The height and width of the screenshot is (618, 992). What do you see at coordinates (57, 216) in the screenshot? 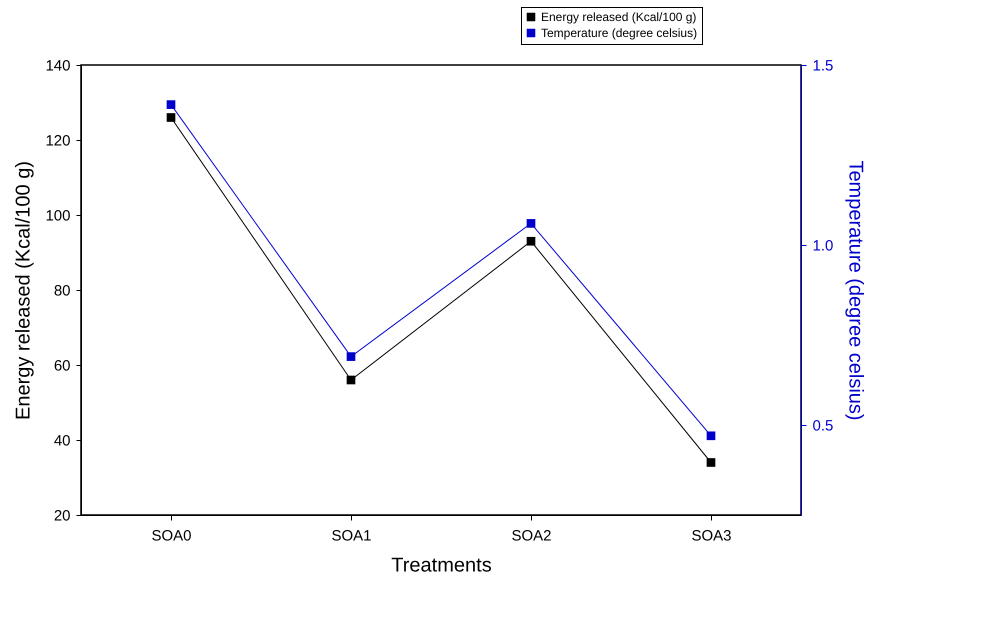
I see `y-tick-label: 100` at bounding box center [57, 216].